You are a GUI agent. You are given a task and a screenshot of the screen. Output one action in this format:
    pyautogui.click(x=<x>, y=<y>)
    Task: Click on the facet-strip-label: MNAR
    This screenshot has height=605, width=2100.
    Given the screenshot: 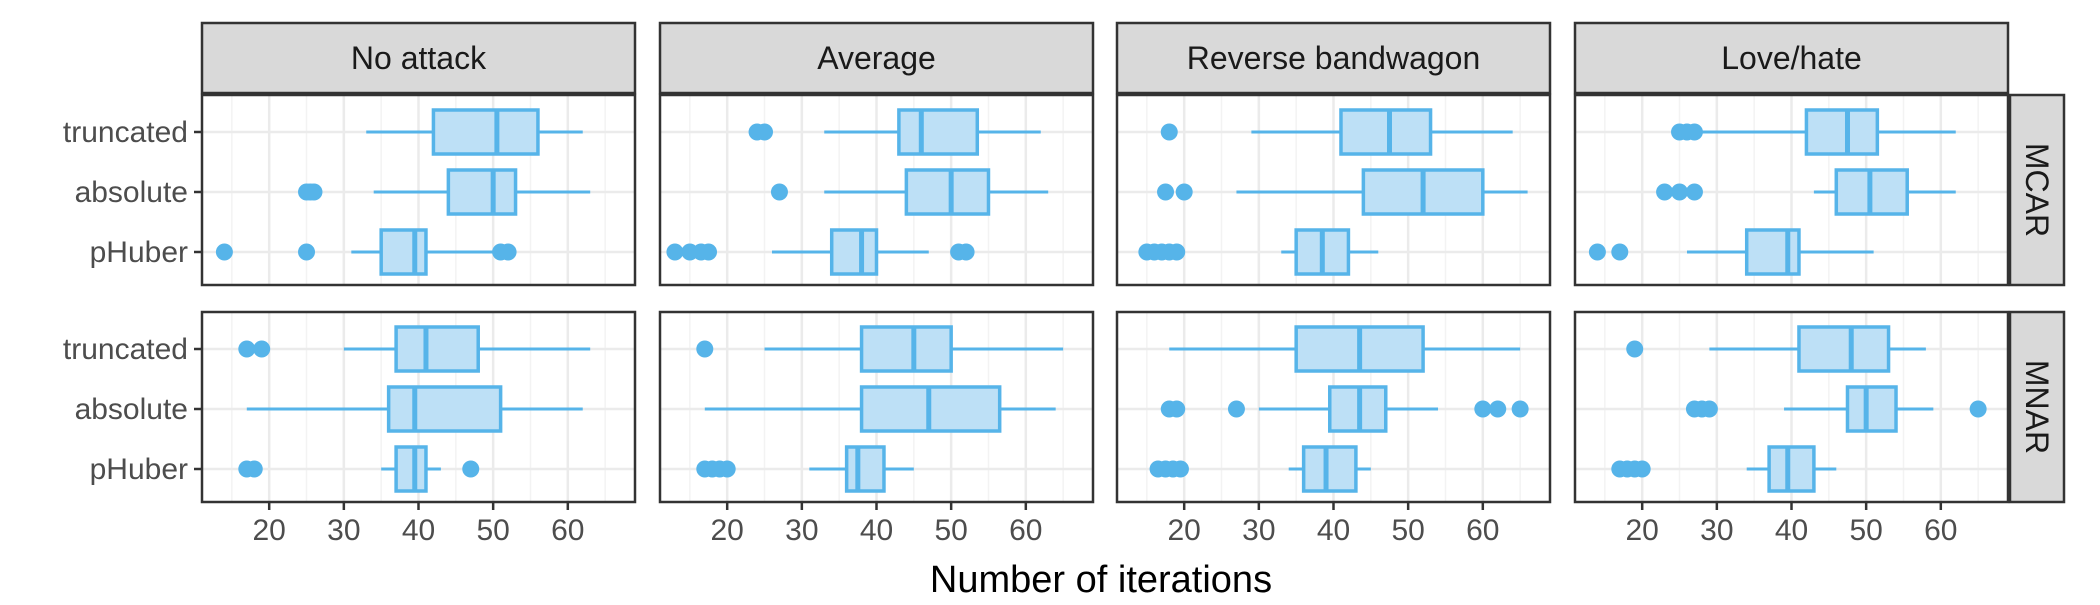 What is the action you would take?
    pyautogui.click(x=2037, y=407)
    